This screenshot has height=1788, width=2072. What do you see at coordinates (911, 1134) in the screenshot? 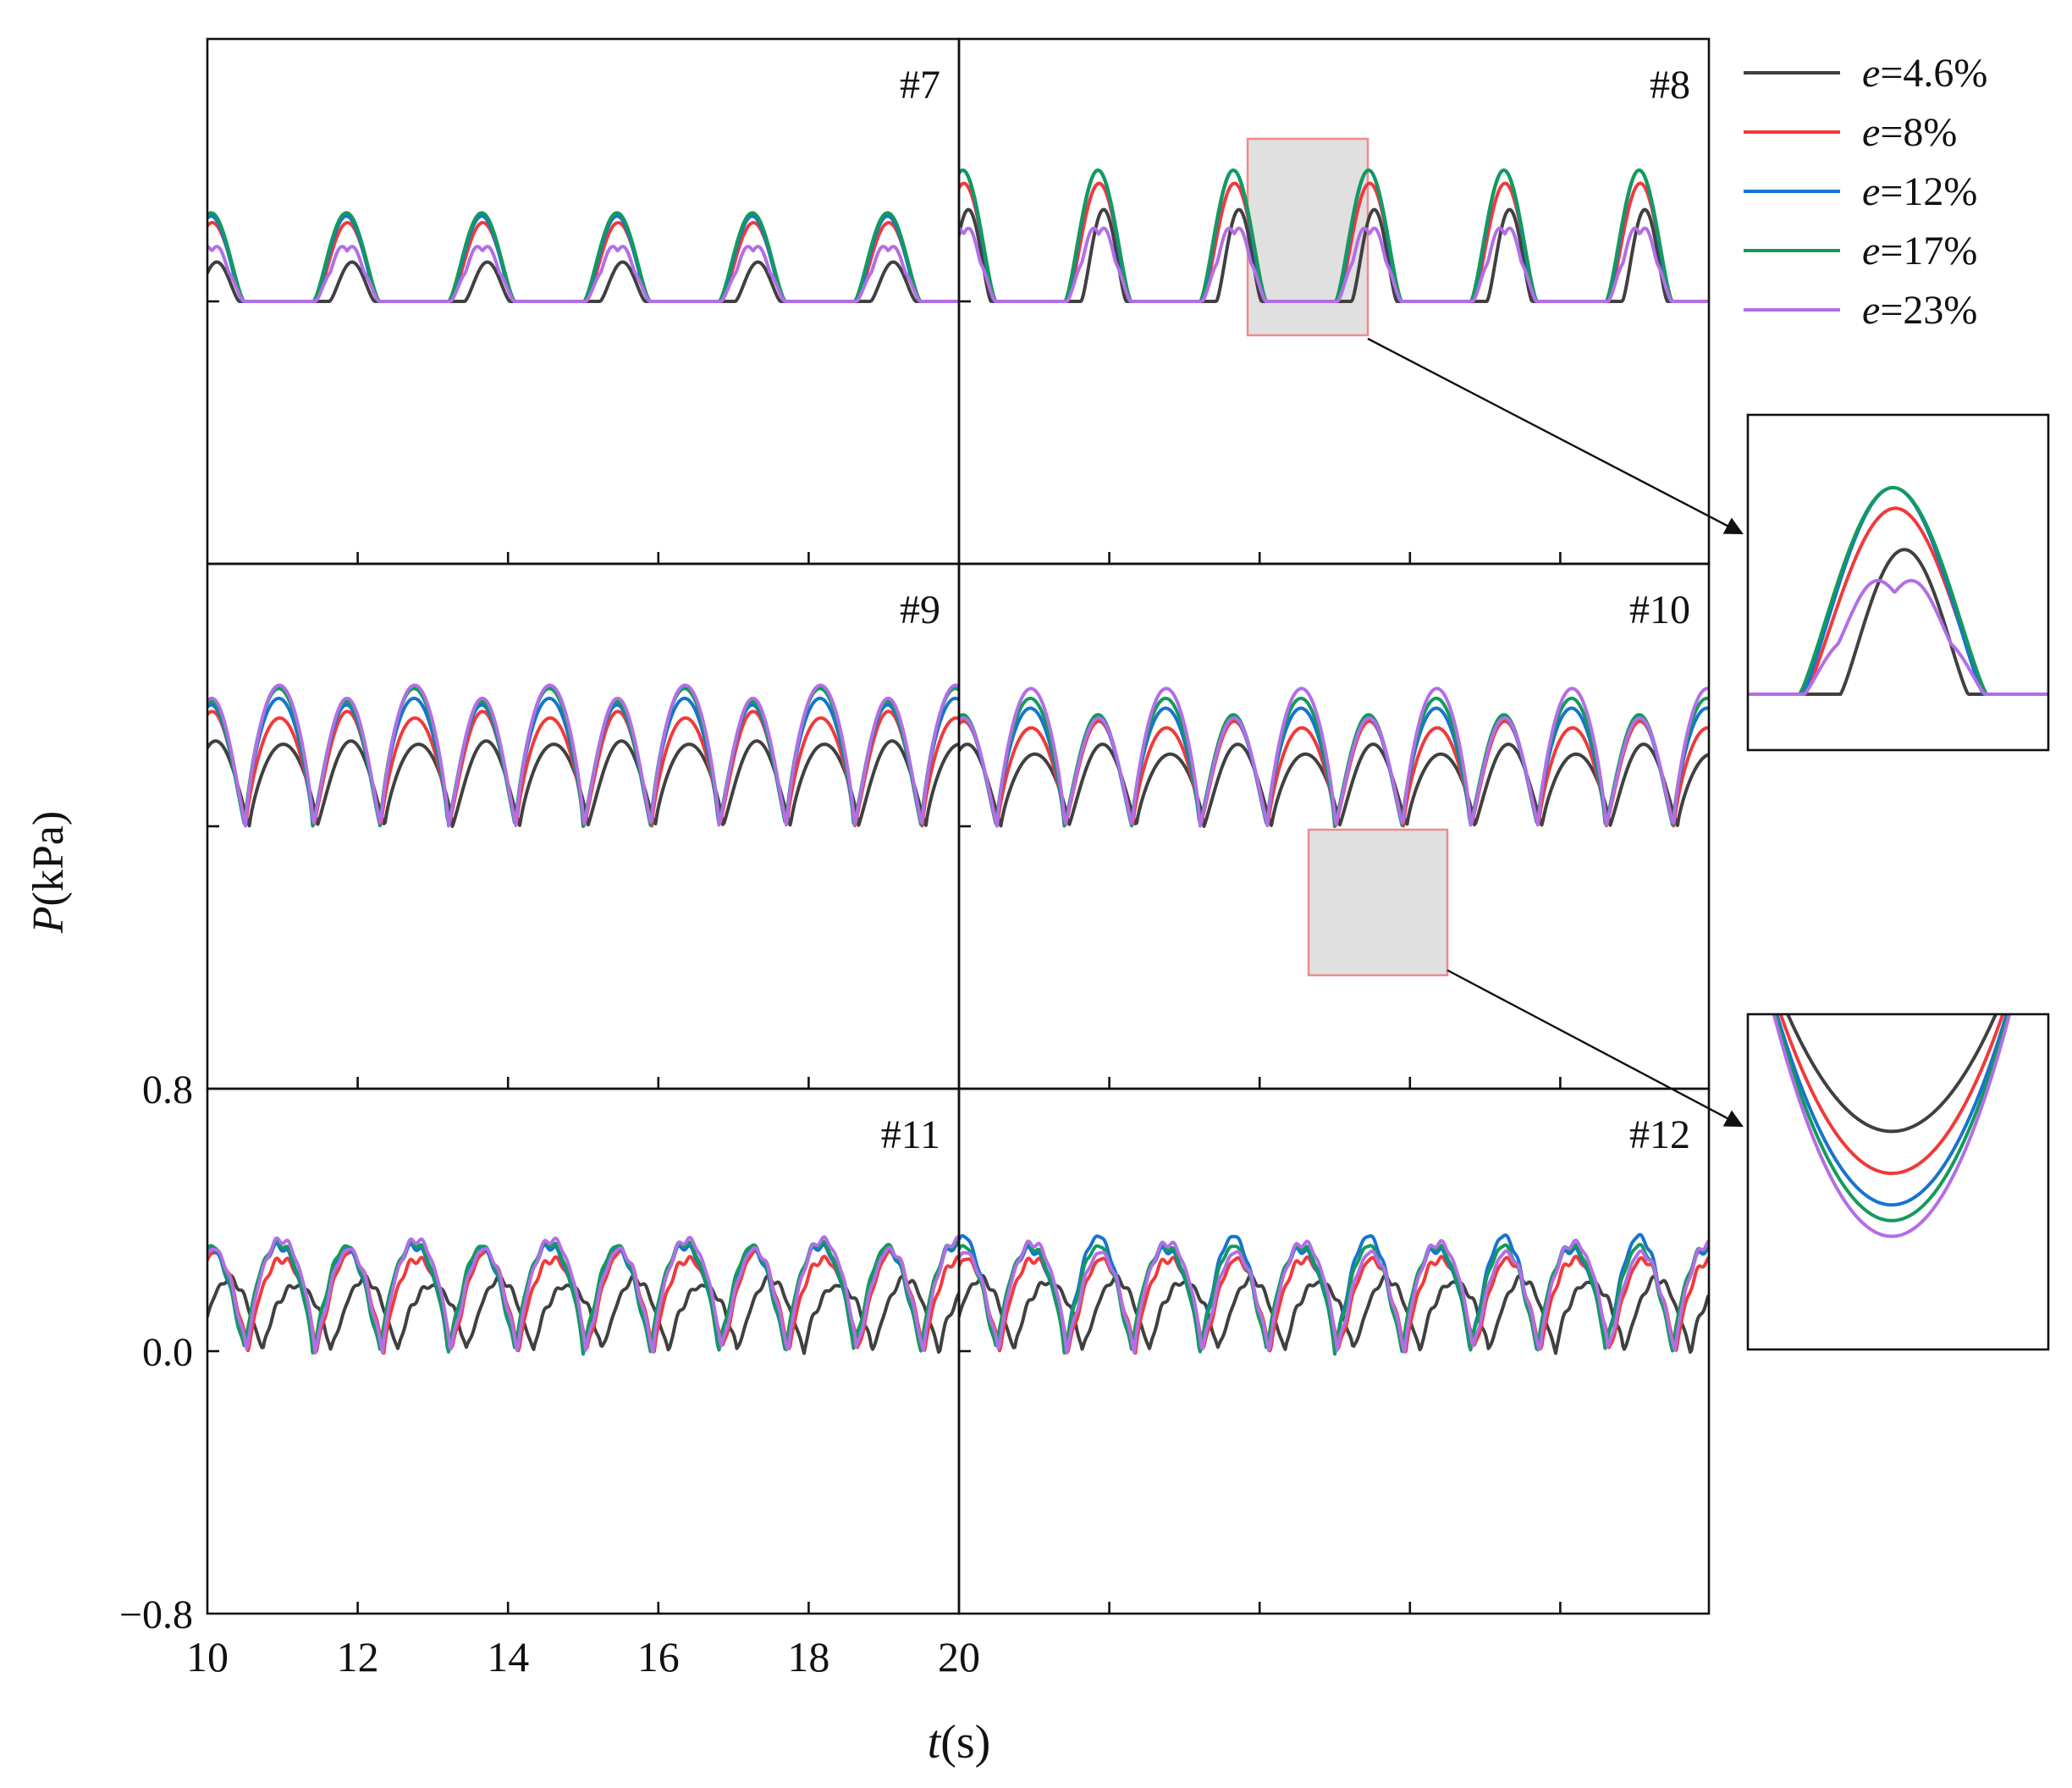
I see `panel-label: #11` at bounding box center [911, 1134].